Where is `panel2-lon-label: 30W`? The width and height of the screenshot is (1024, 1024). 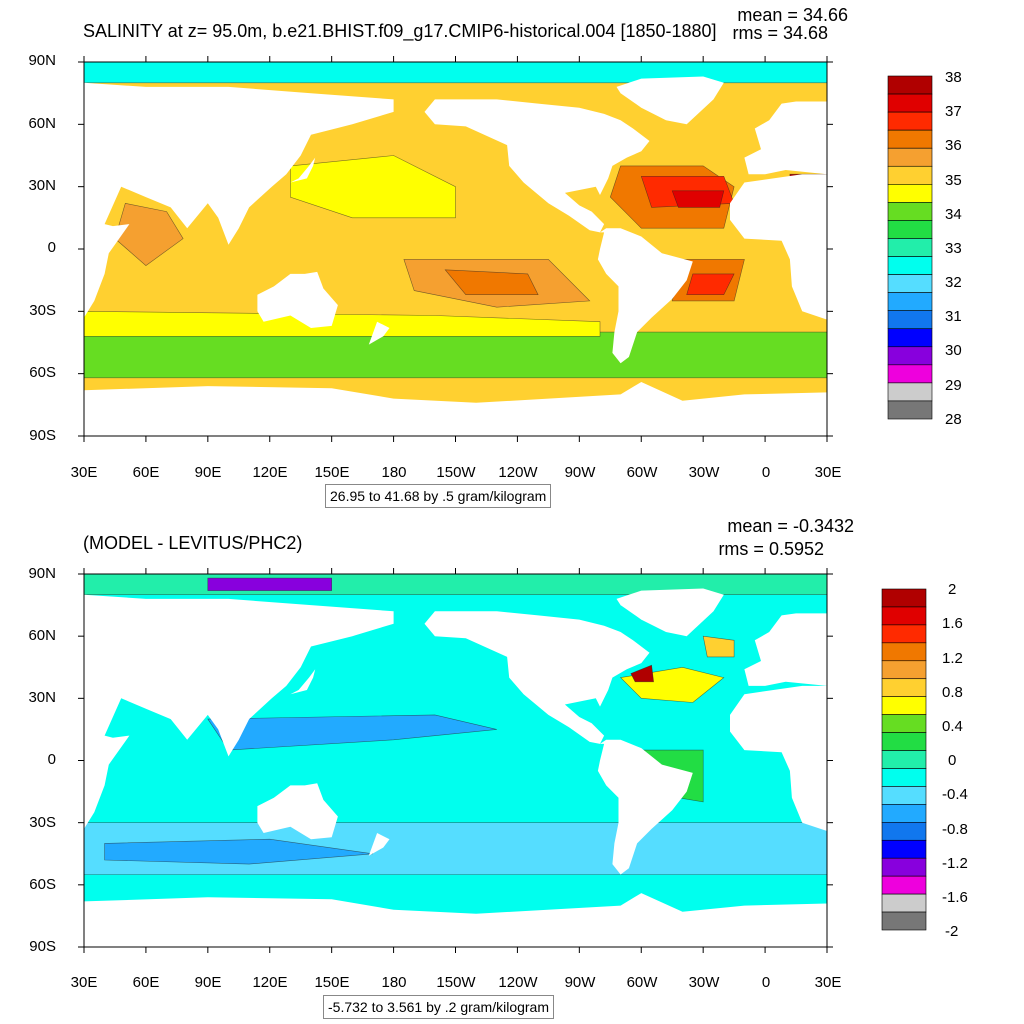 panel2-lon-label: 30W is located at coordinates (704, 982).